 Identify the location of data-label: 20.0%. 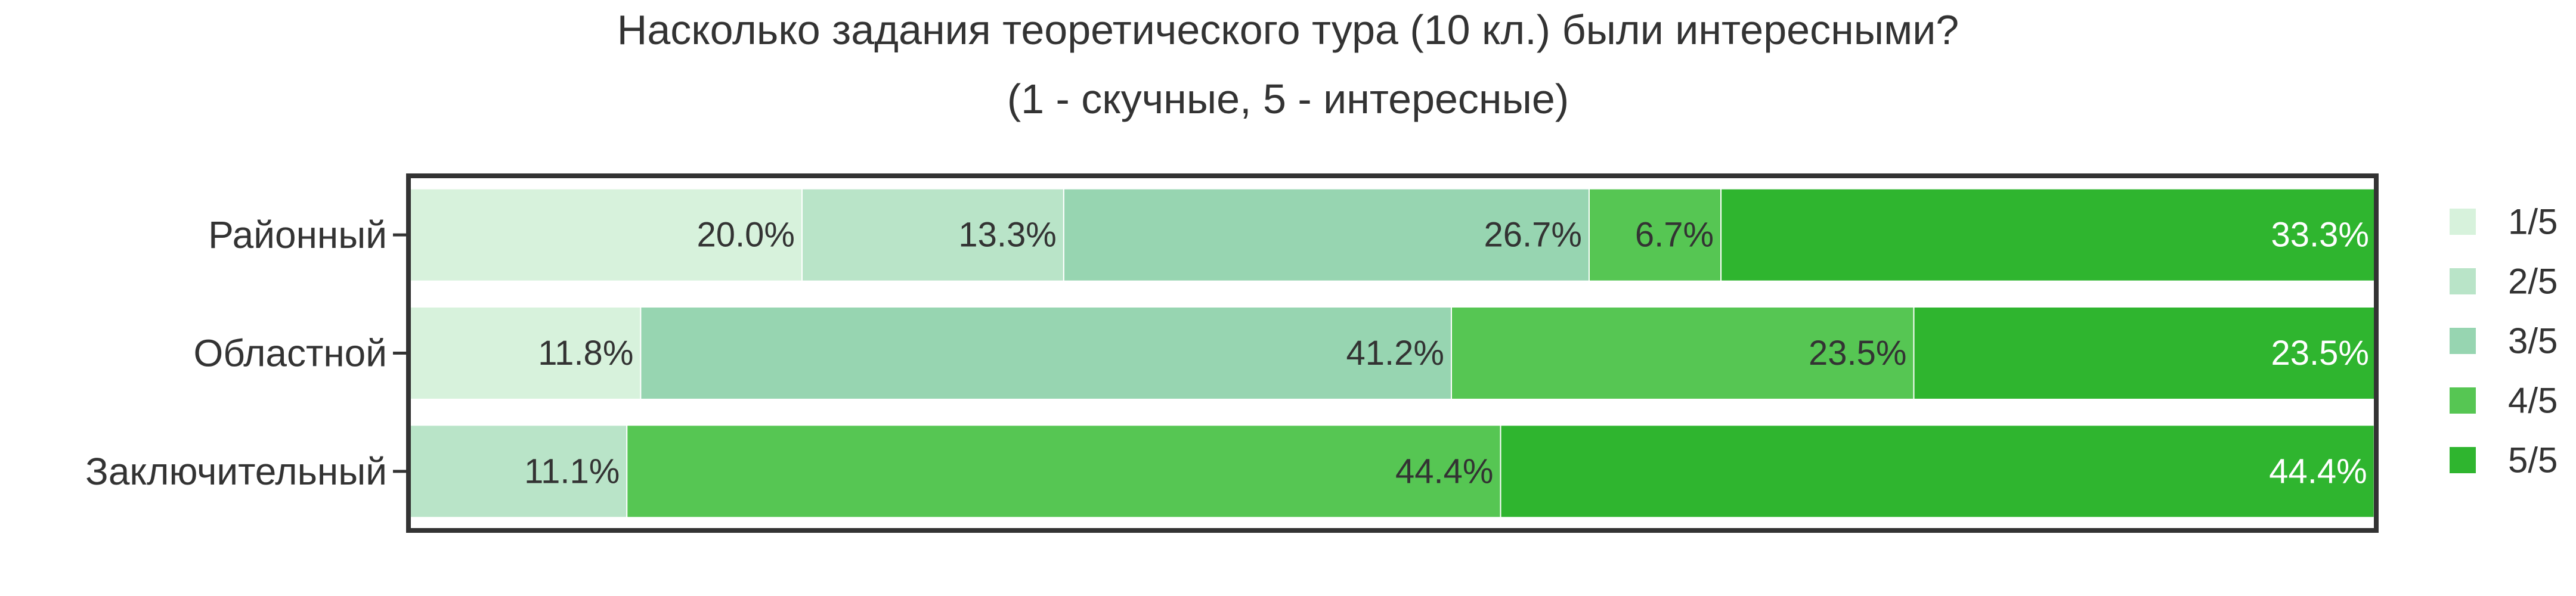
(746, 235).